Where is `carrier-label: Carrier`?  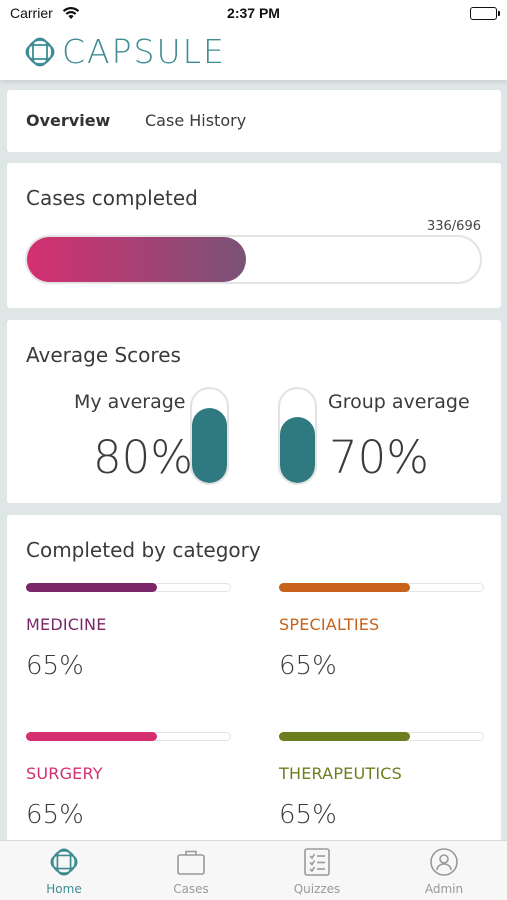 carrier-label: Carrier is located at coordinates (31, 13).